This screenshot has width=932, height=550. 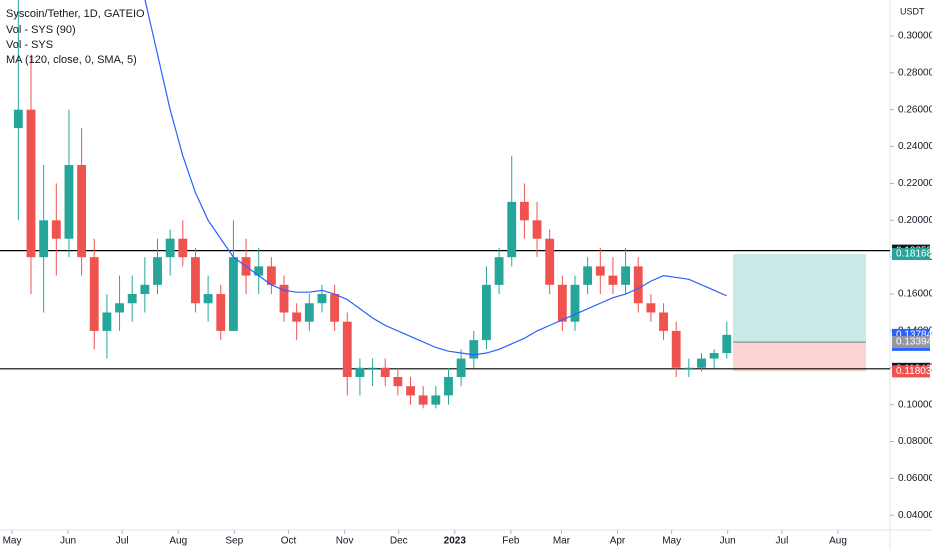 I want to click on y-tick-label: 0.16000, so click(x=915, y=294).